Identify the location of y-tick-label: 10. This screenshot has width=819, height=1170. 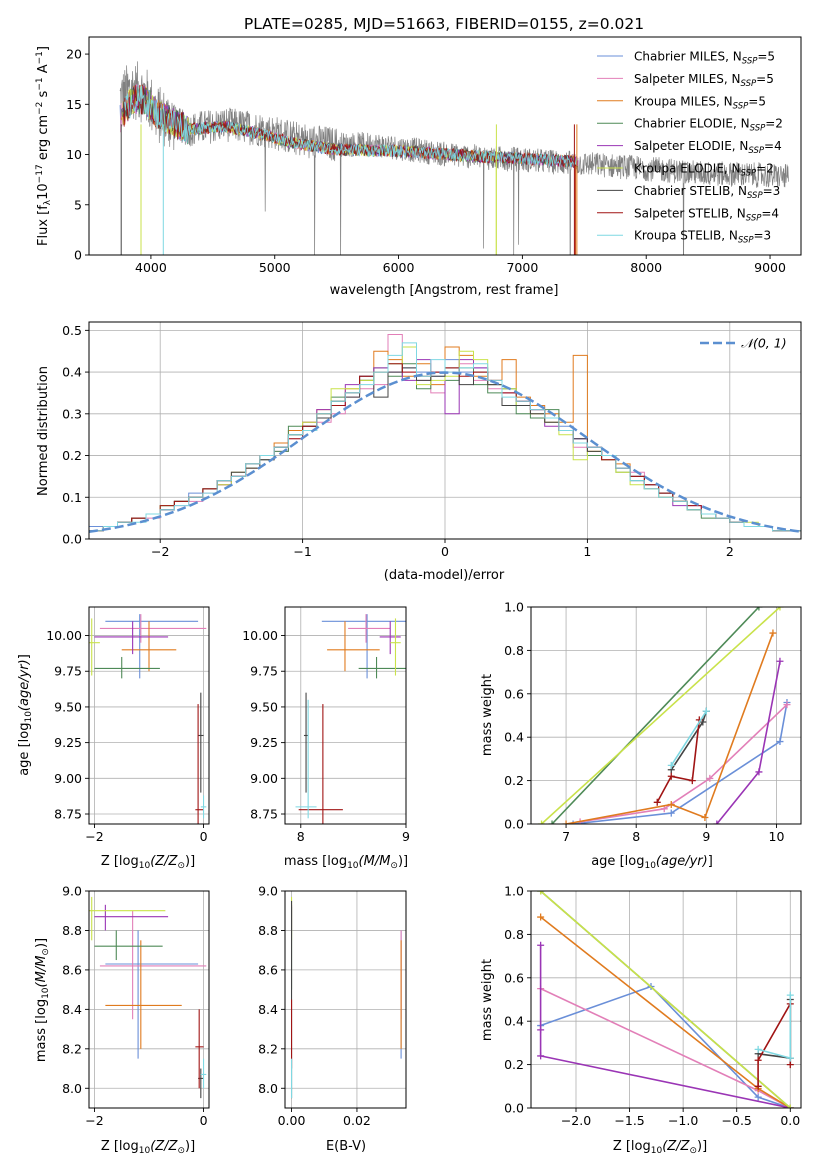
(74, 154).